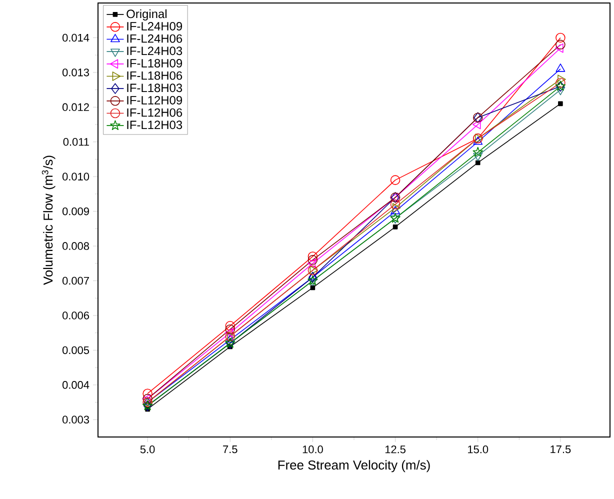 This screenshot has height=499, width=614. I want to click on y-tick-label: 0.003, so click(76, 420).